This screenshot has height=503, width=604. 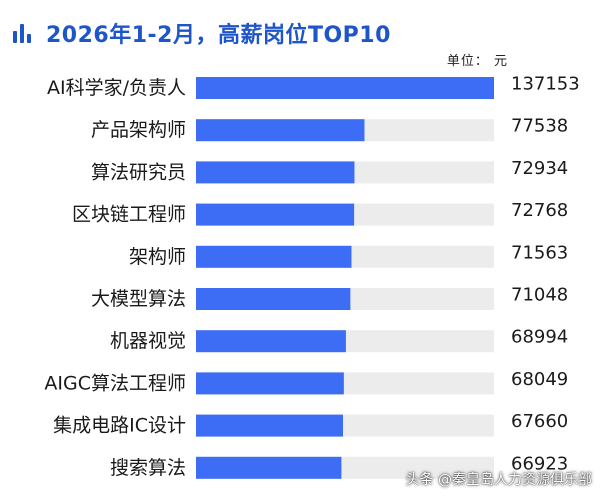 I want to click on category-label: 产品架构师, so click(x=138, y=130).